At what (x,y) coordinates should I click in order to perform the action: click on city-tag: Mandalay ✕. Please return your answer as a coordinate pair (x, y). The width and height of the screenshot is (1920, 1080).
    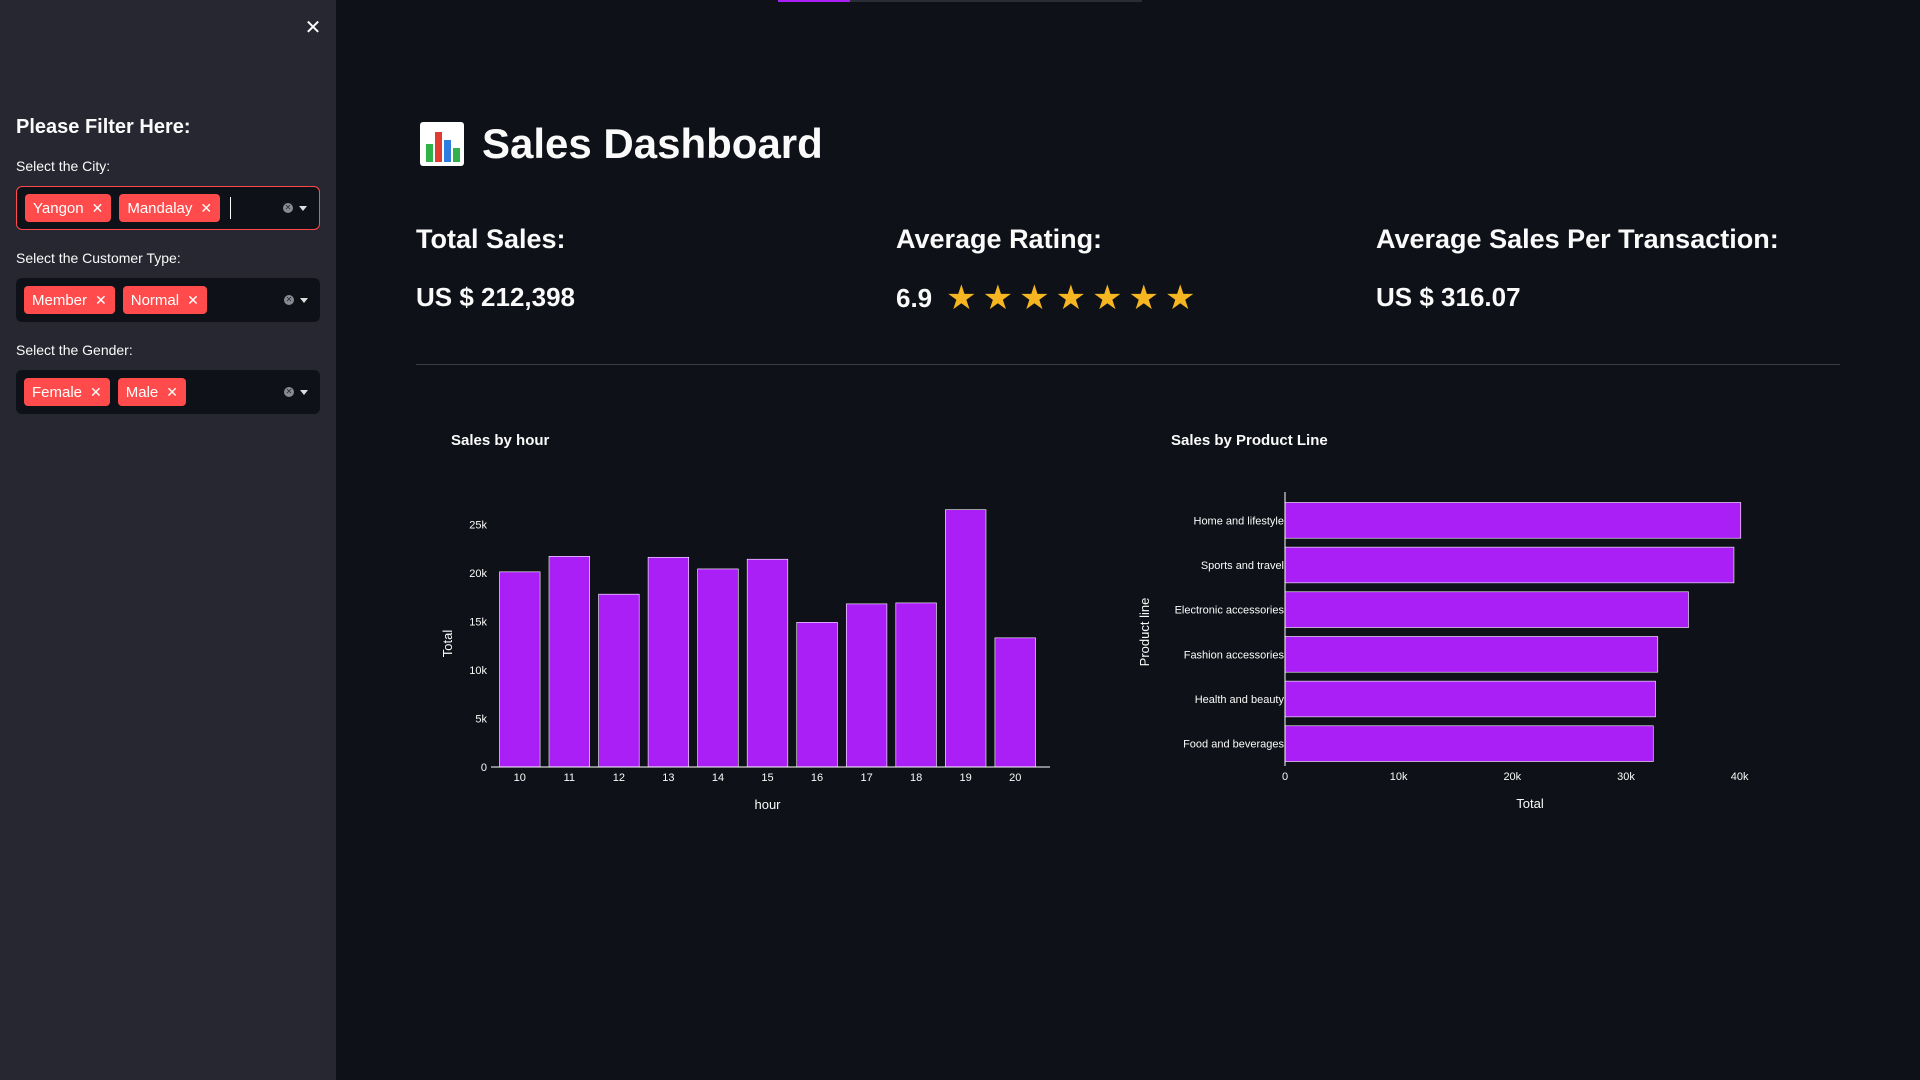
    Looking at the image, I should click on (170, 208).